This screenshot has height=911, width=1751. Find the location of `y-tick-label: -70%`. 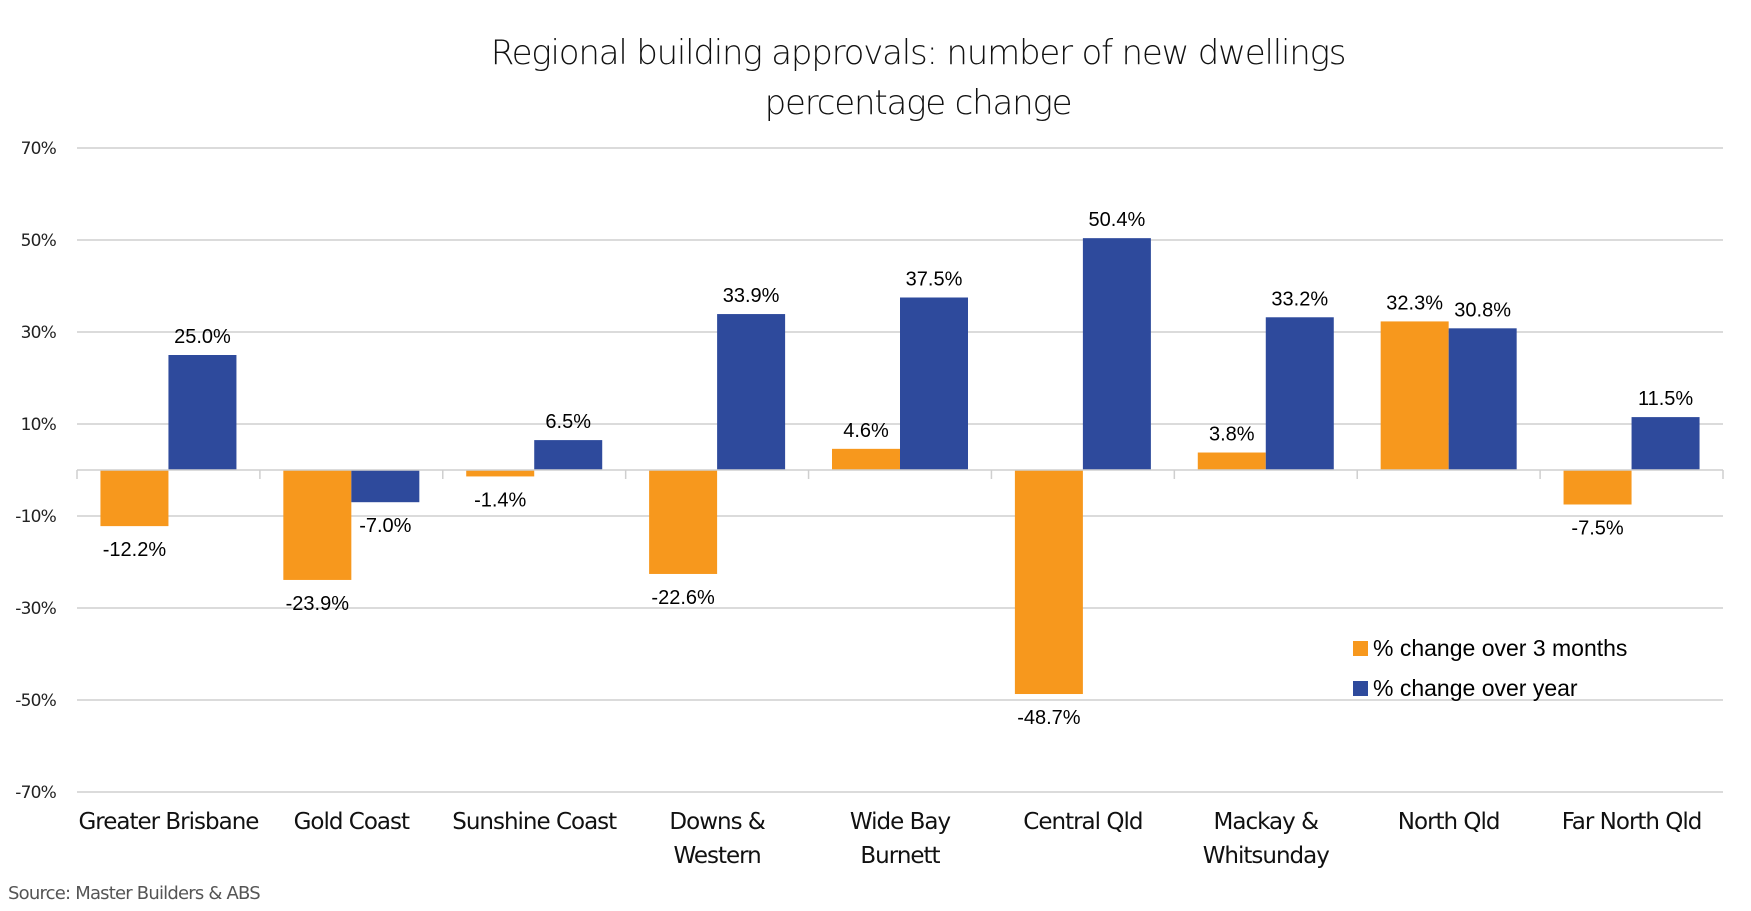

y-tick-label: -70% is located at coordinates (35, 793).